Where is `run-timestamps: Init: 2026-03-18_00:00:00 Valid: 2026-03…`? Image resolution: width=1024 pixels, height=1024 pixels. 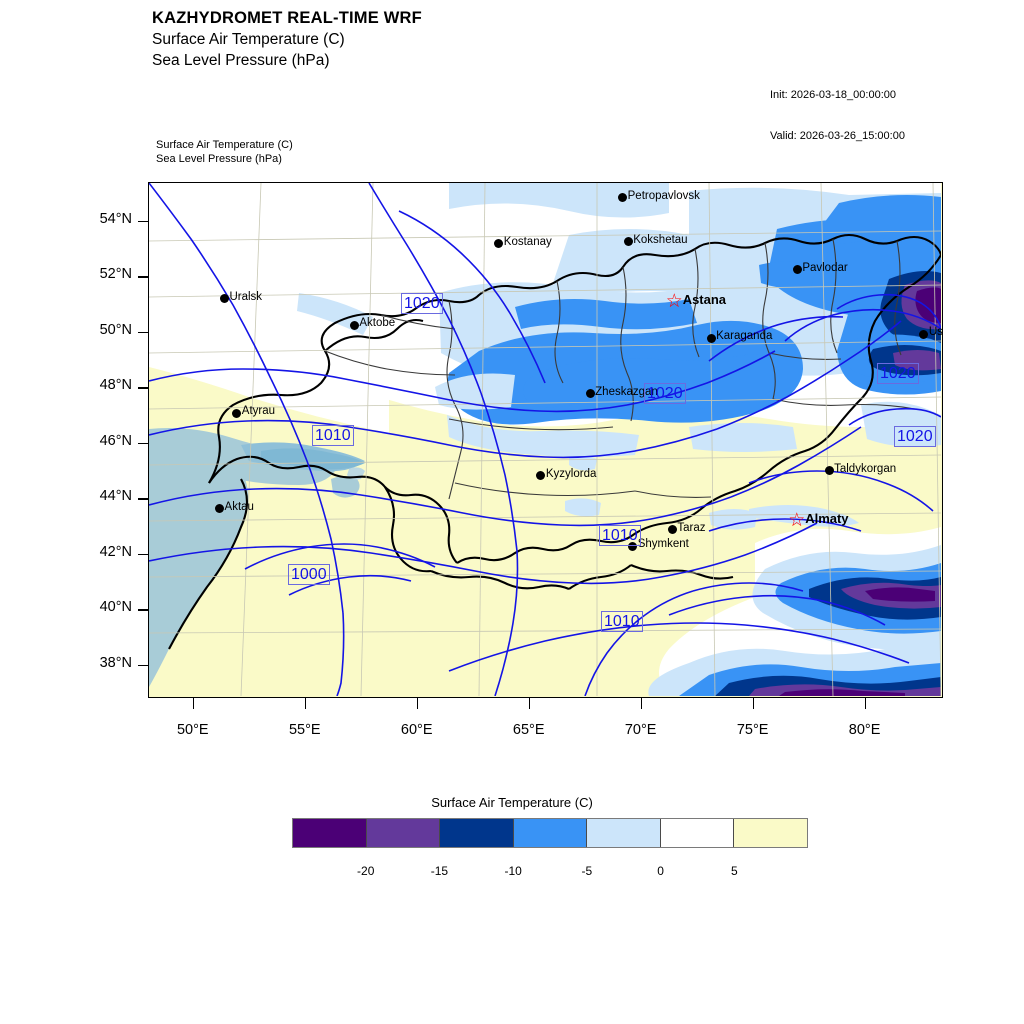
run-timestamps: Init: 2026-03-18_00:00:00 Valid: 2026-03… is located at coordinates (837, 109).